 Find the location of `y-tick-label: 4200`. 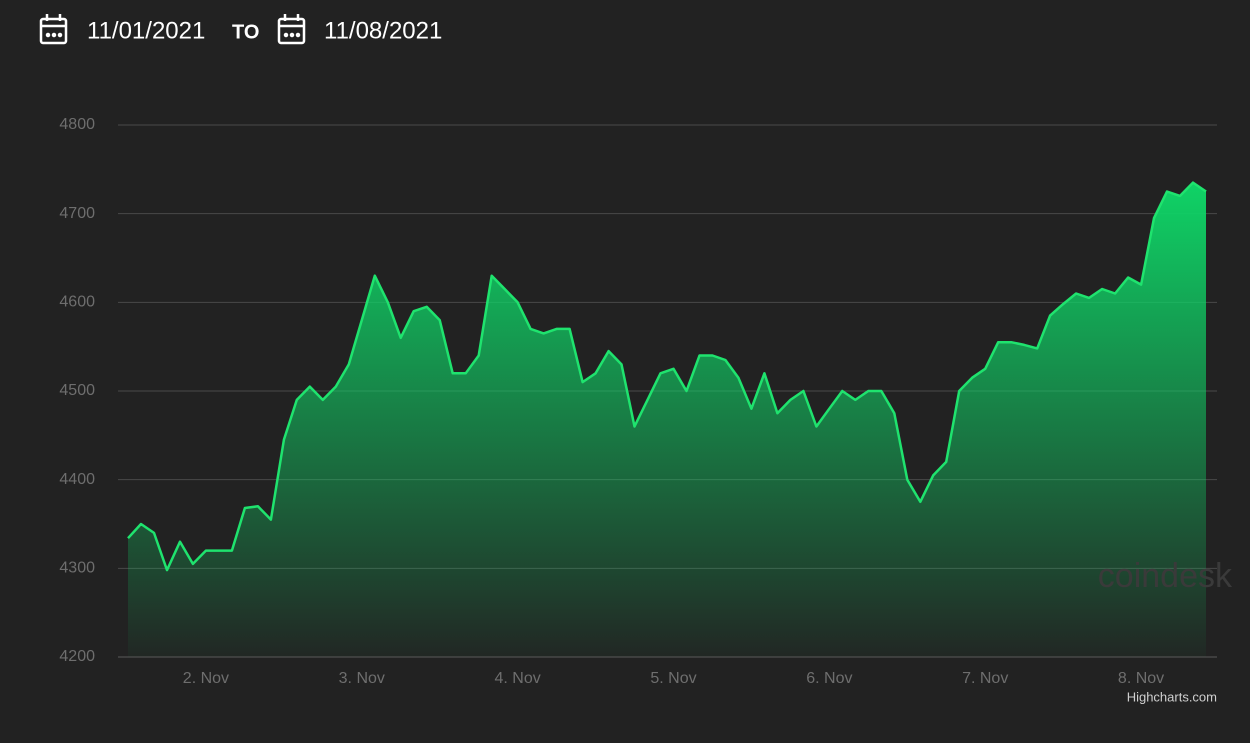

y-tick-label: 4200 is located at coordinates (77, 656).